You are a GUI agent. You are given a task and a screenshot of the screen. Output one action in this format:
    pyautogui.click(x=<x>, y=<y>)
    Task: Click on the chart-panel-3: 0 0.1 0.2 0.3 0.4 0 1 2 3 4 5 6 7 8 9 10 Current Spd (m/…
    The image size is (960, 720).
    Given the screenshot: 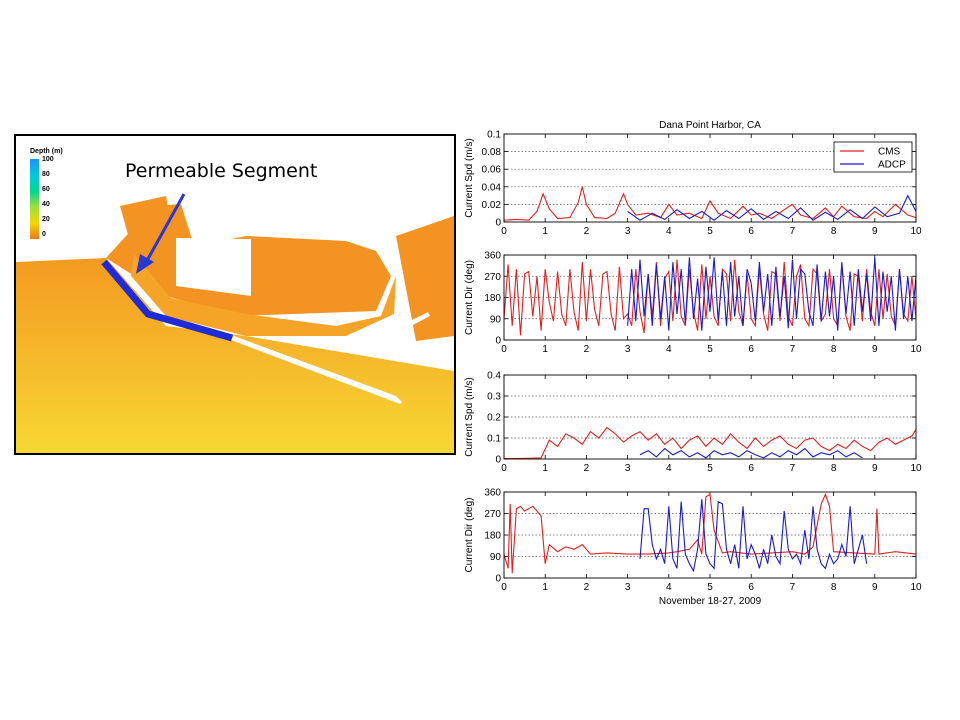 What is the action you would take?
    pyautogui.click(x=693, y=423)
    